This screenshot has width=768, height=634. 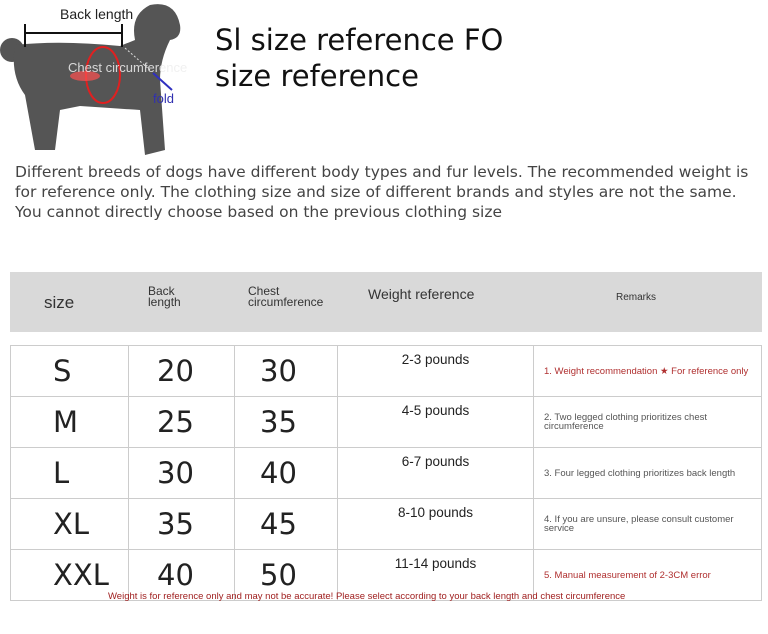 I want to click on back-cell: 35, so click(x=181, y=524).